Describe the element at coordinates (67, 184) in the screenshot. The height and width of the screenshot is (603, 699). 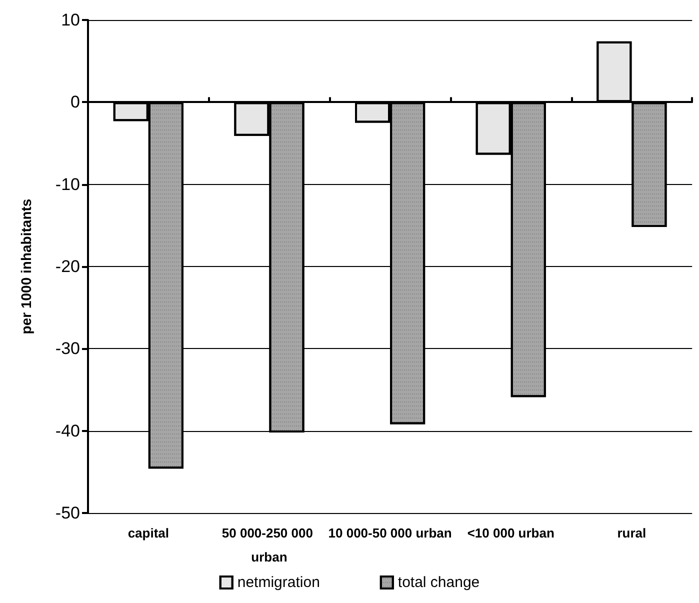
I see `y-tick-label: -10` at that location.